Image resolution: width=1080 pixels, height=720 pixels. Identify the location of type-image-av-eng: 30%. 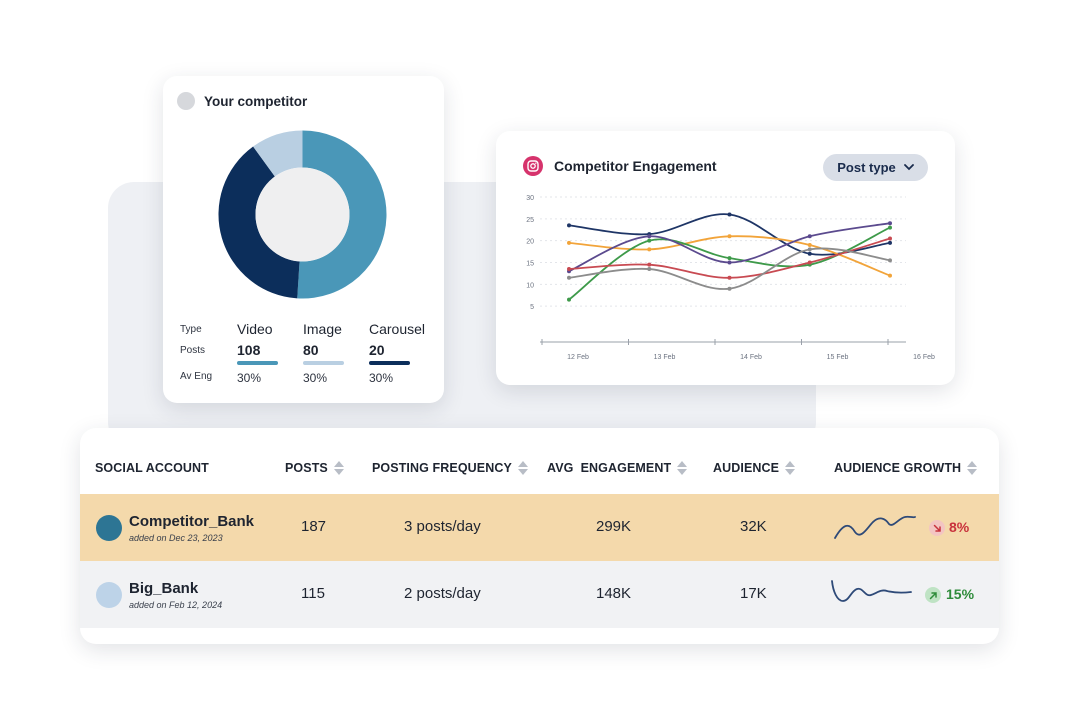
(315, 378).